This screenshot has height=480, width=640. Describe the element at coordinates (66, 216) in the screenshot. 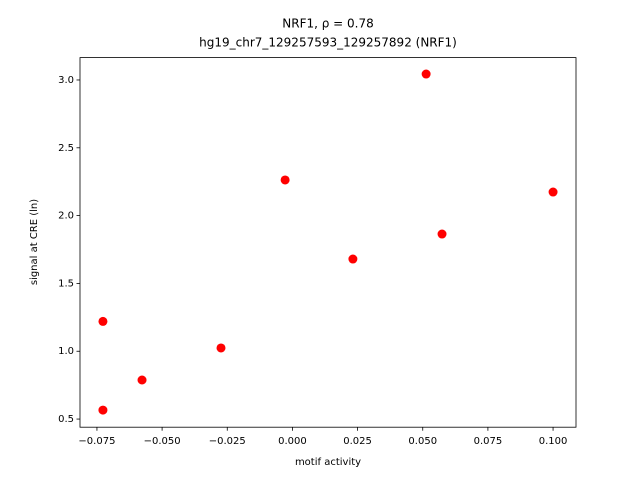

I see `y-tick-label: 2.0` at that location.